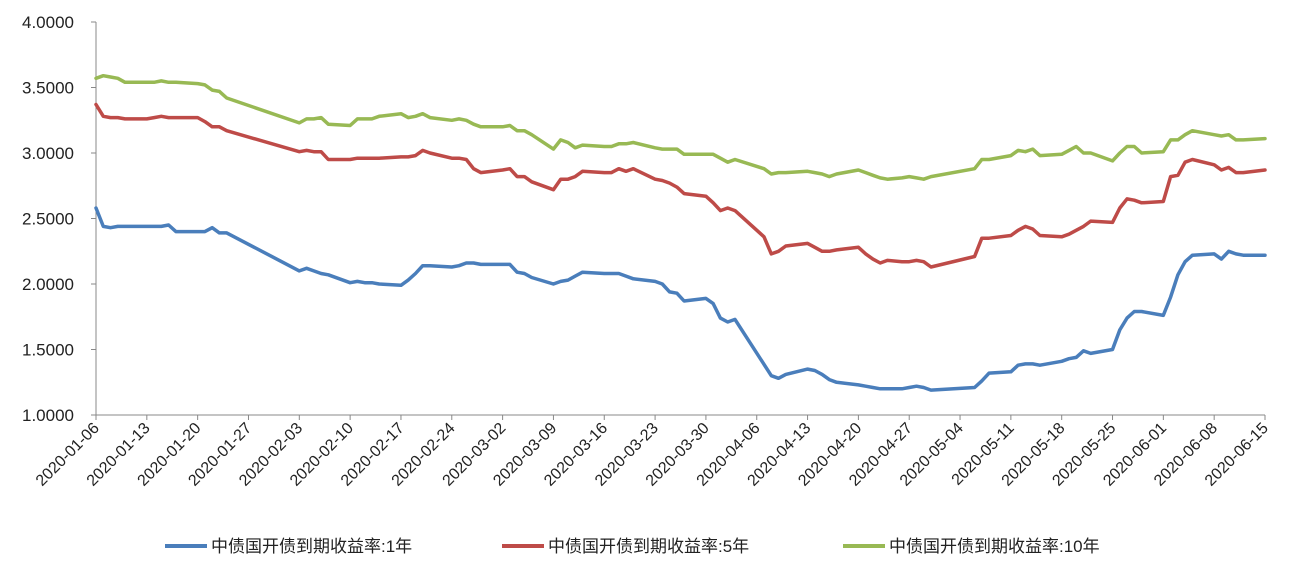 The height and width of the screenshot is (583, 1303). Describe the element at coordinates (48, 350) in the screenshot. I see `y-tick-label: 1.5000` at that location.